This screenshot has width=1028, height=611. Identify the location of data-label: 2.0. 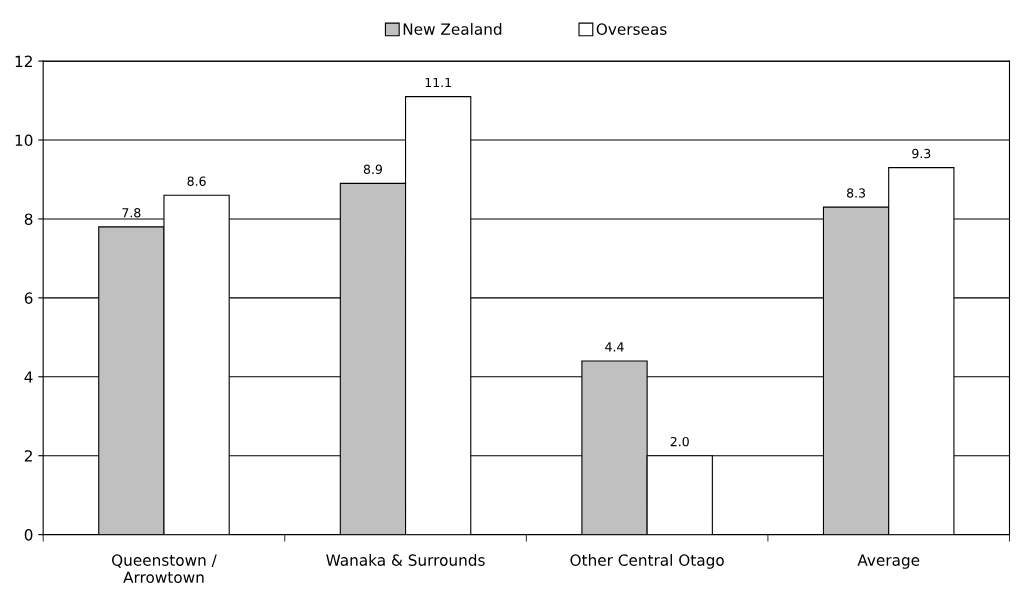
(679, 441).